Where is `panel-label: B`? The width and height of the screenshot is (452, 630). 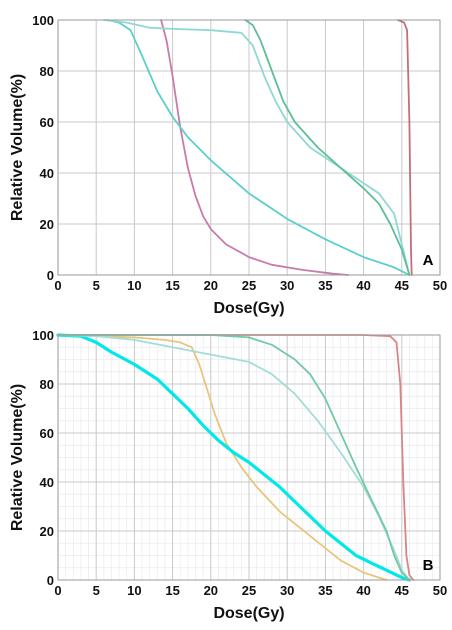
panel-label: B is located at coordinates (428, 565).